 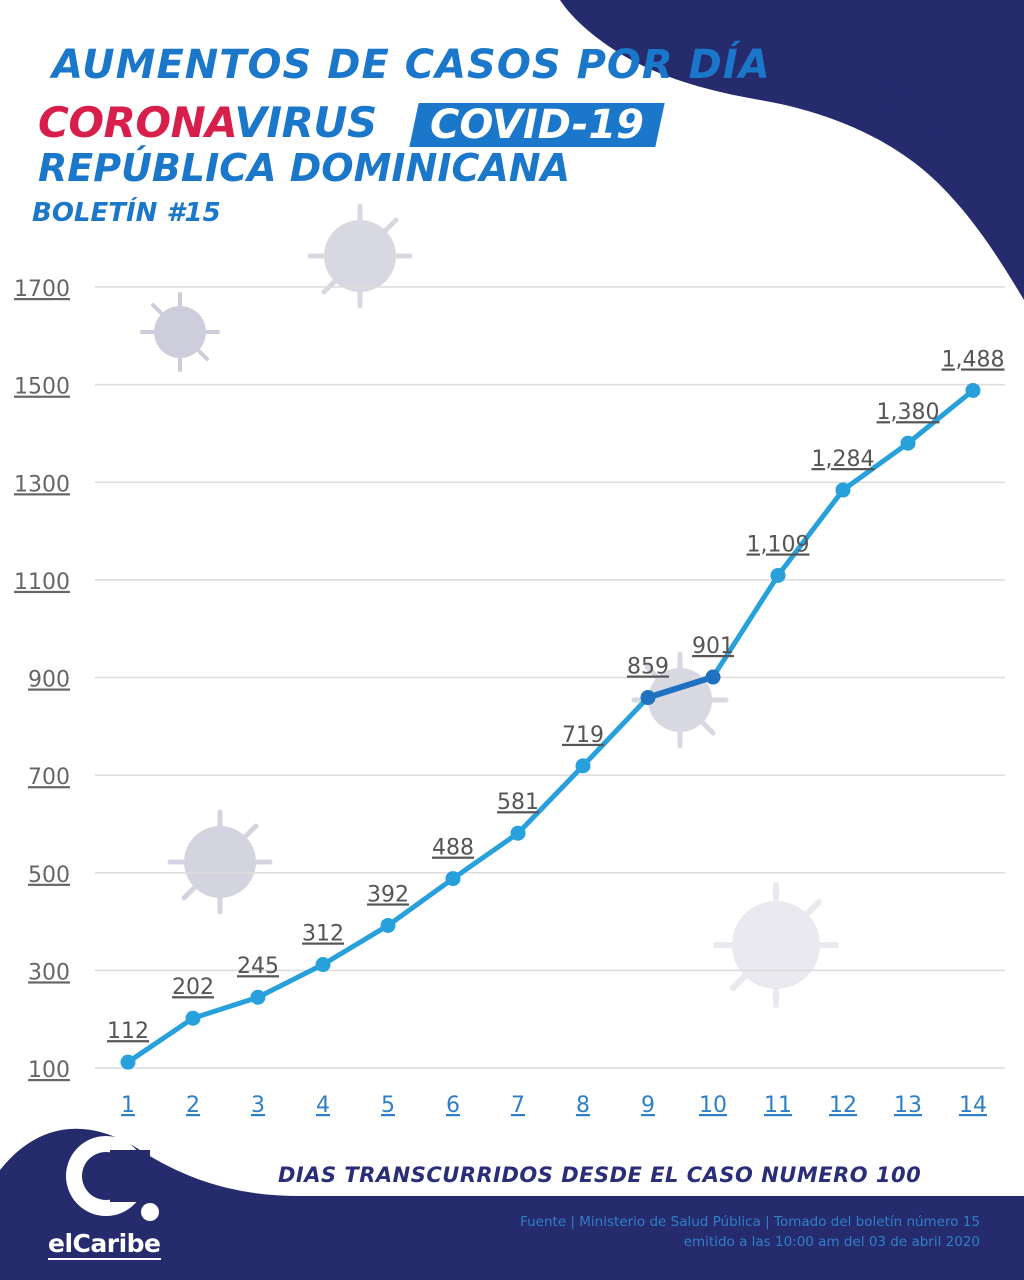 What do you see at coordinates (973, 1105) in the screenshot?
I see `x-tick-label: 14` at bounding box center [973, 1105].